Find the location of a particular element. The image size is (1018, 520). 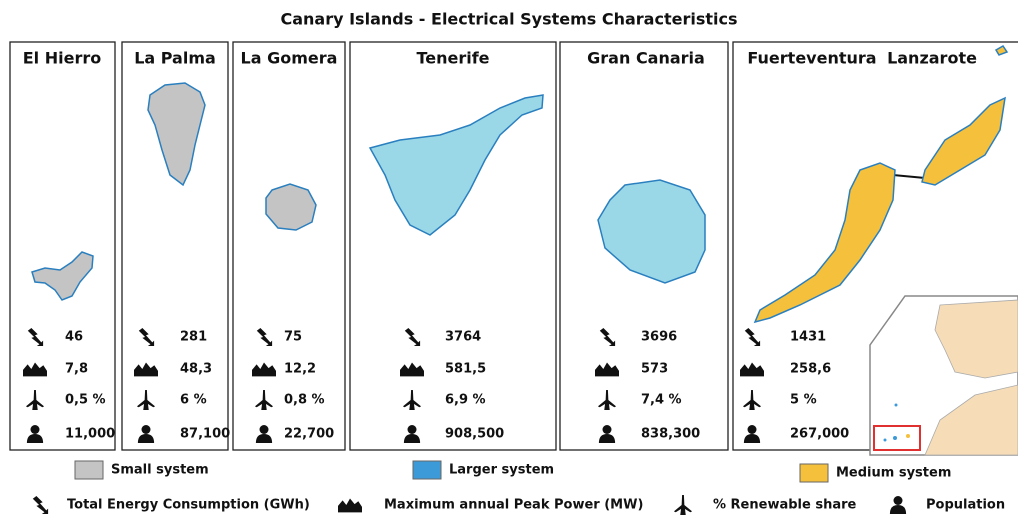

island-name: Lanzarote is located at coordinates (932, 58).